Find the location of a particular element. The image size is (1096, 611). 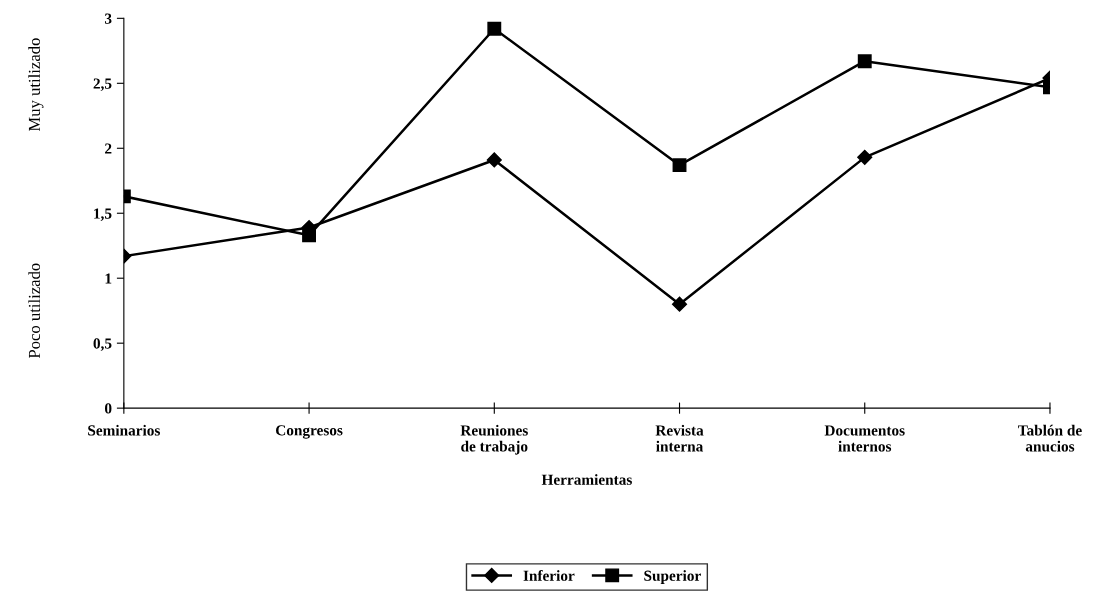

y-tick-label: 0 is located at coordinates (108, 408).